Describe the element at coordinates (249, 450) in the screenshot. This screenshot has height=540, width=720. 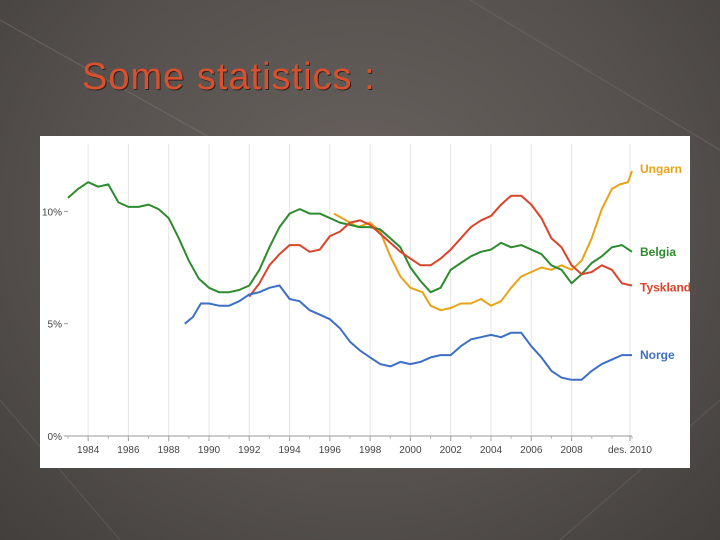
I see `x-tick-label: 1992` at that location.